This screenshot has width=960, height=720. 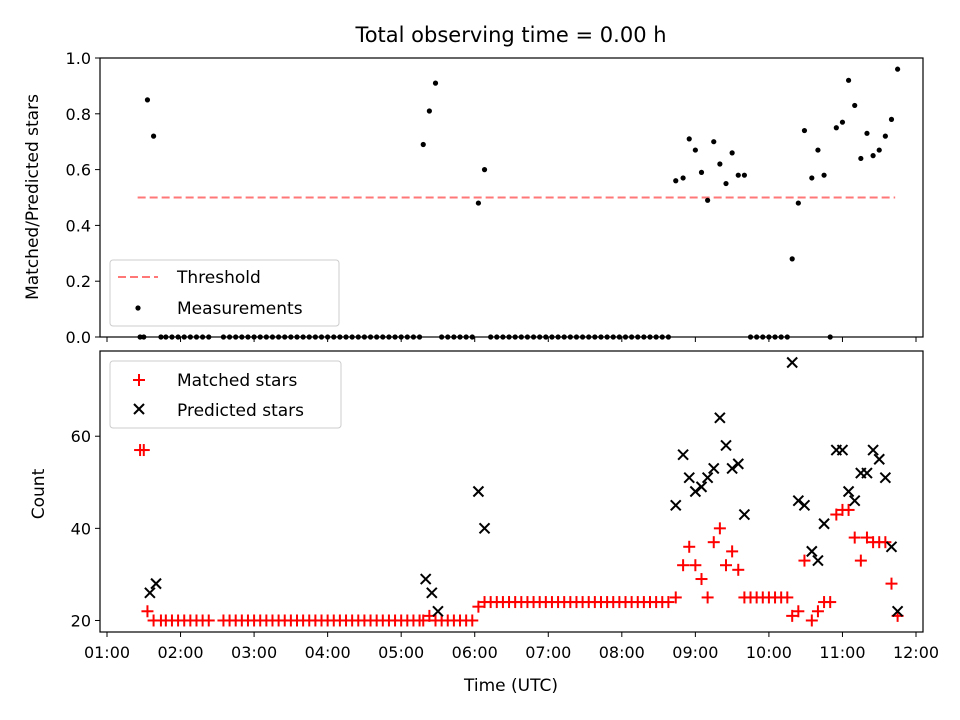 I want to click on bottom-legend-box, so click(x=225, y=394).